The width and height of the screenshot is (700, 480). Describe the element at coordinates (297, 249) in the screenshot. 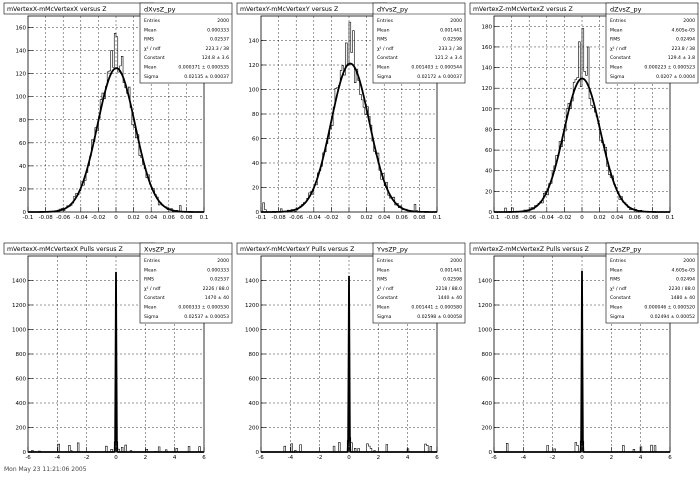

I see `chart-title: mVertexY-mMcVertexY Pulls versus Z` at that location.